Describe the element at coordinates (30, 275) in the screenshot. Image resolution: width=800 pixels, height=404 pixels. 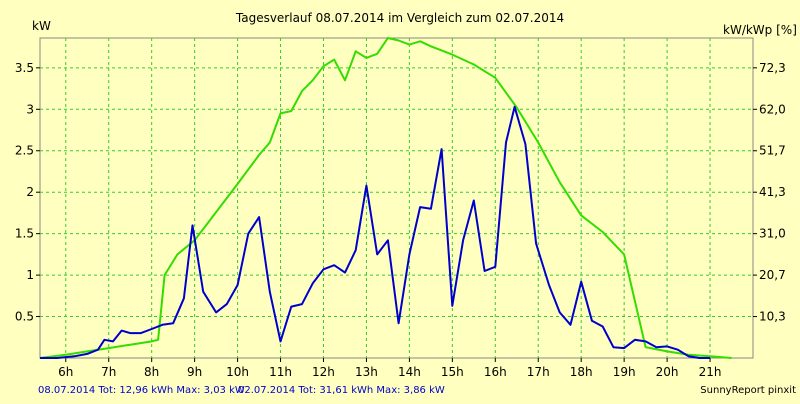
I see `y-tick-label-left: 1` at that location.